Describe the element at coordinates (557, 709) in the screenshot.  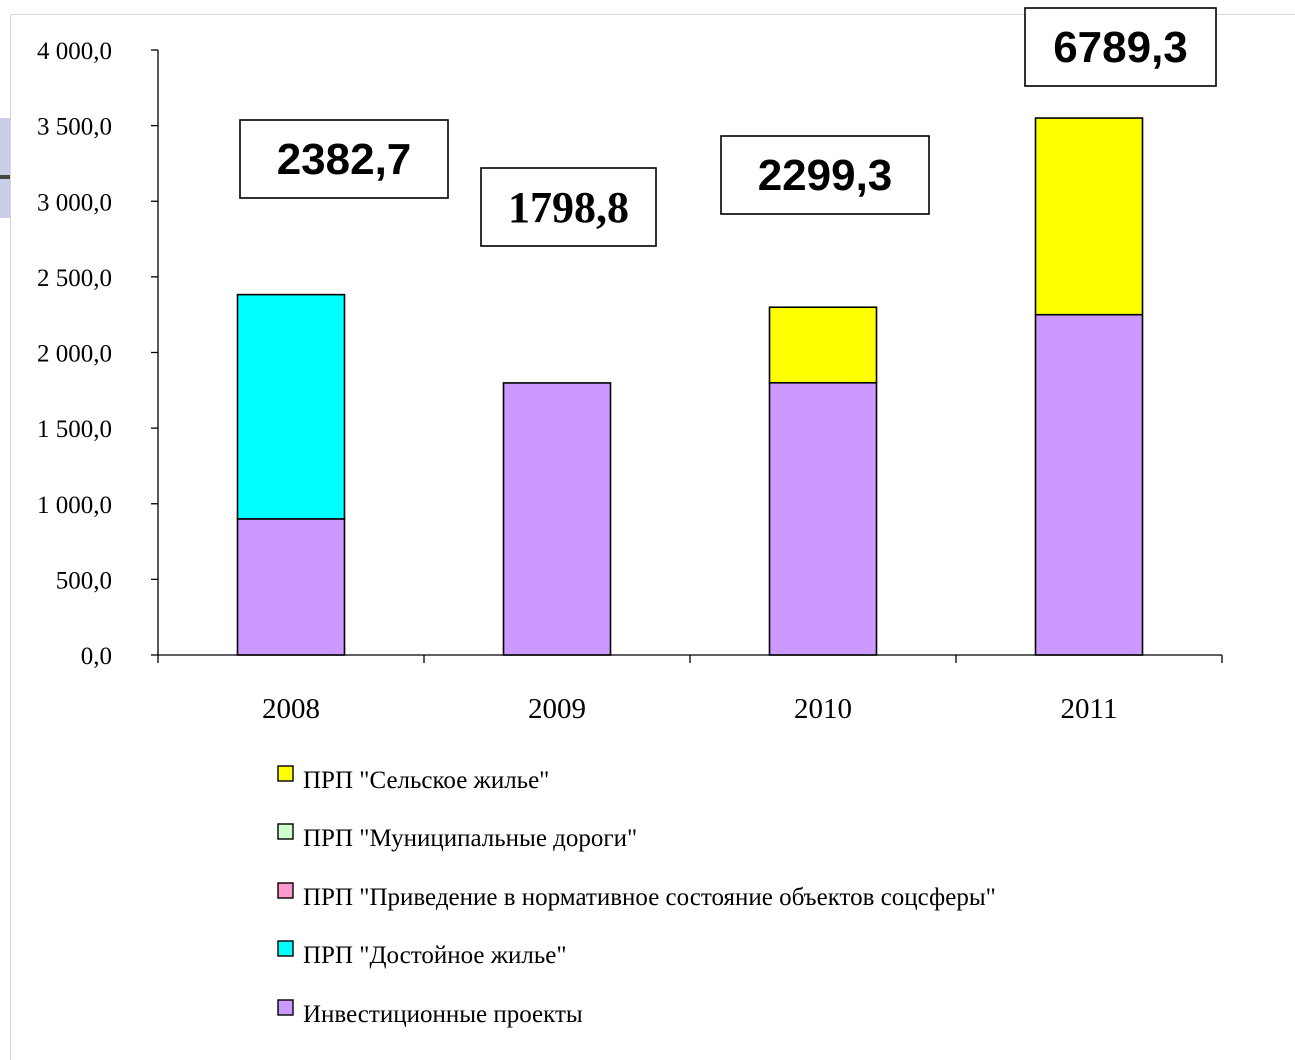
I see `x-tick-label: 2009` at that location.